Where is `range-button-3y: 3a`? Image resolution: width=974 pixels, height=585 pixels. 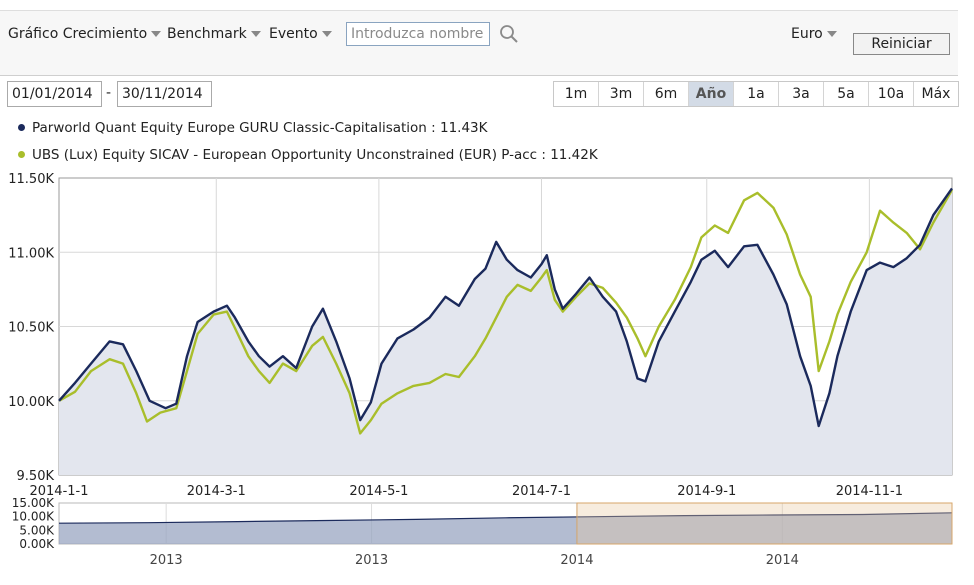 range-button-3y: 3a is located at coordinates (801, 94).